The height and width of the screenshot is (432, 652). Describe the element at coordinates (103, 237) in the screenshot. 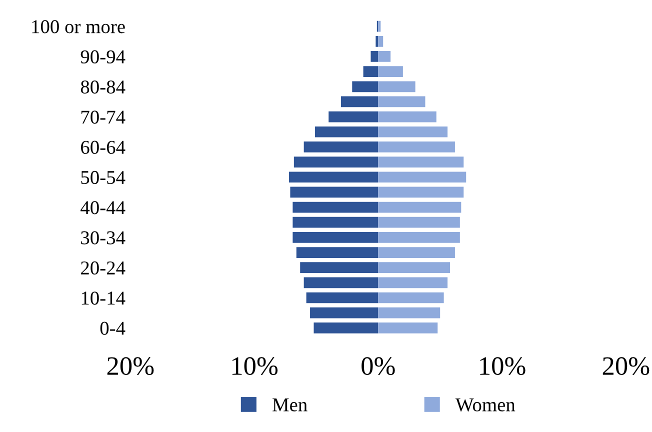

I see `y-tick-label: 30-34` at that location.